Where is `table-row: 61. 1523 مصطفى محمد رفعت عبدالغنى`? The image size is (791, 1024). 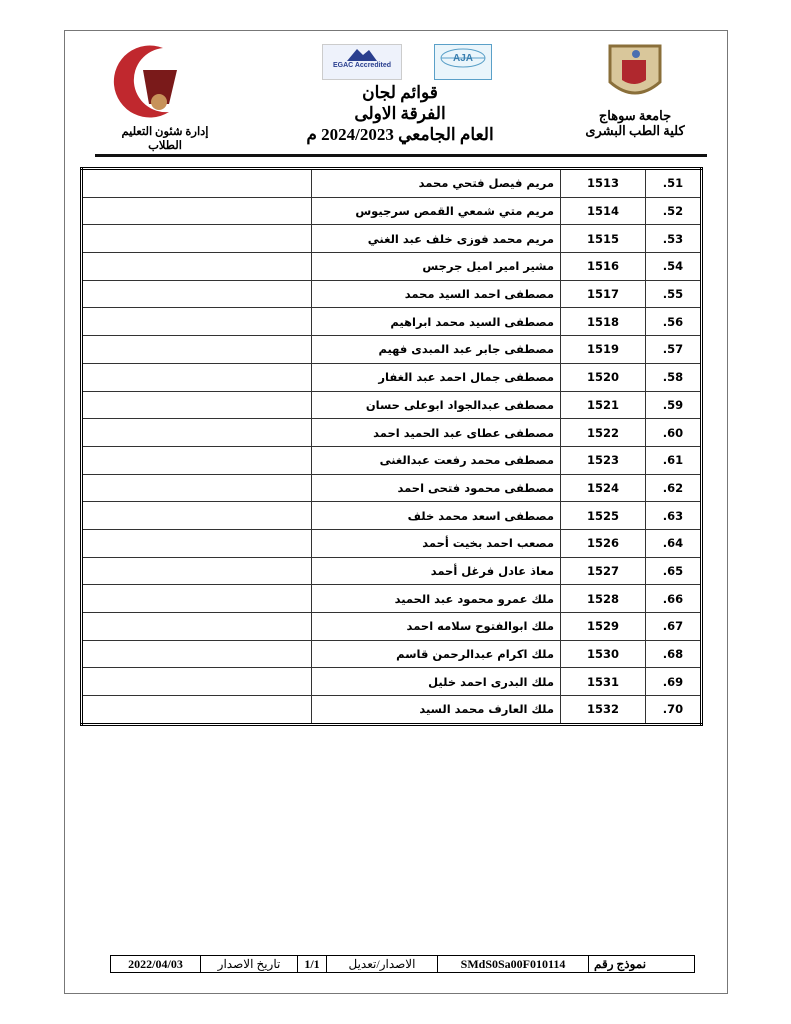 table-row: 61. 1523 مصطفى محمد رفعت عبدالغنى is located at coordinates (391, 460).